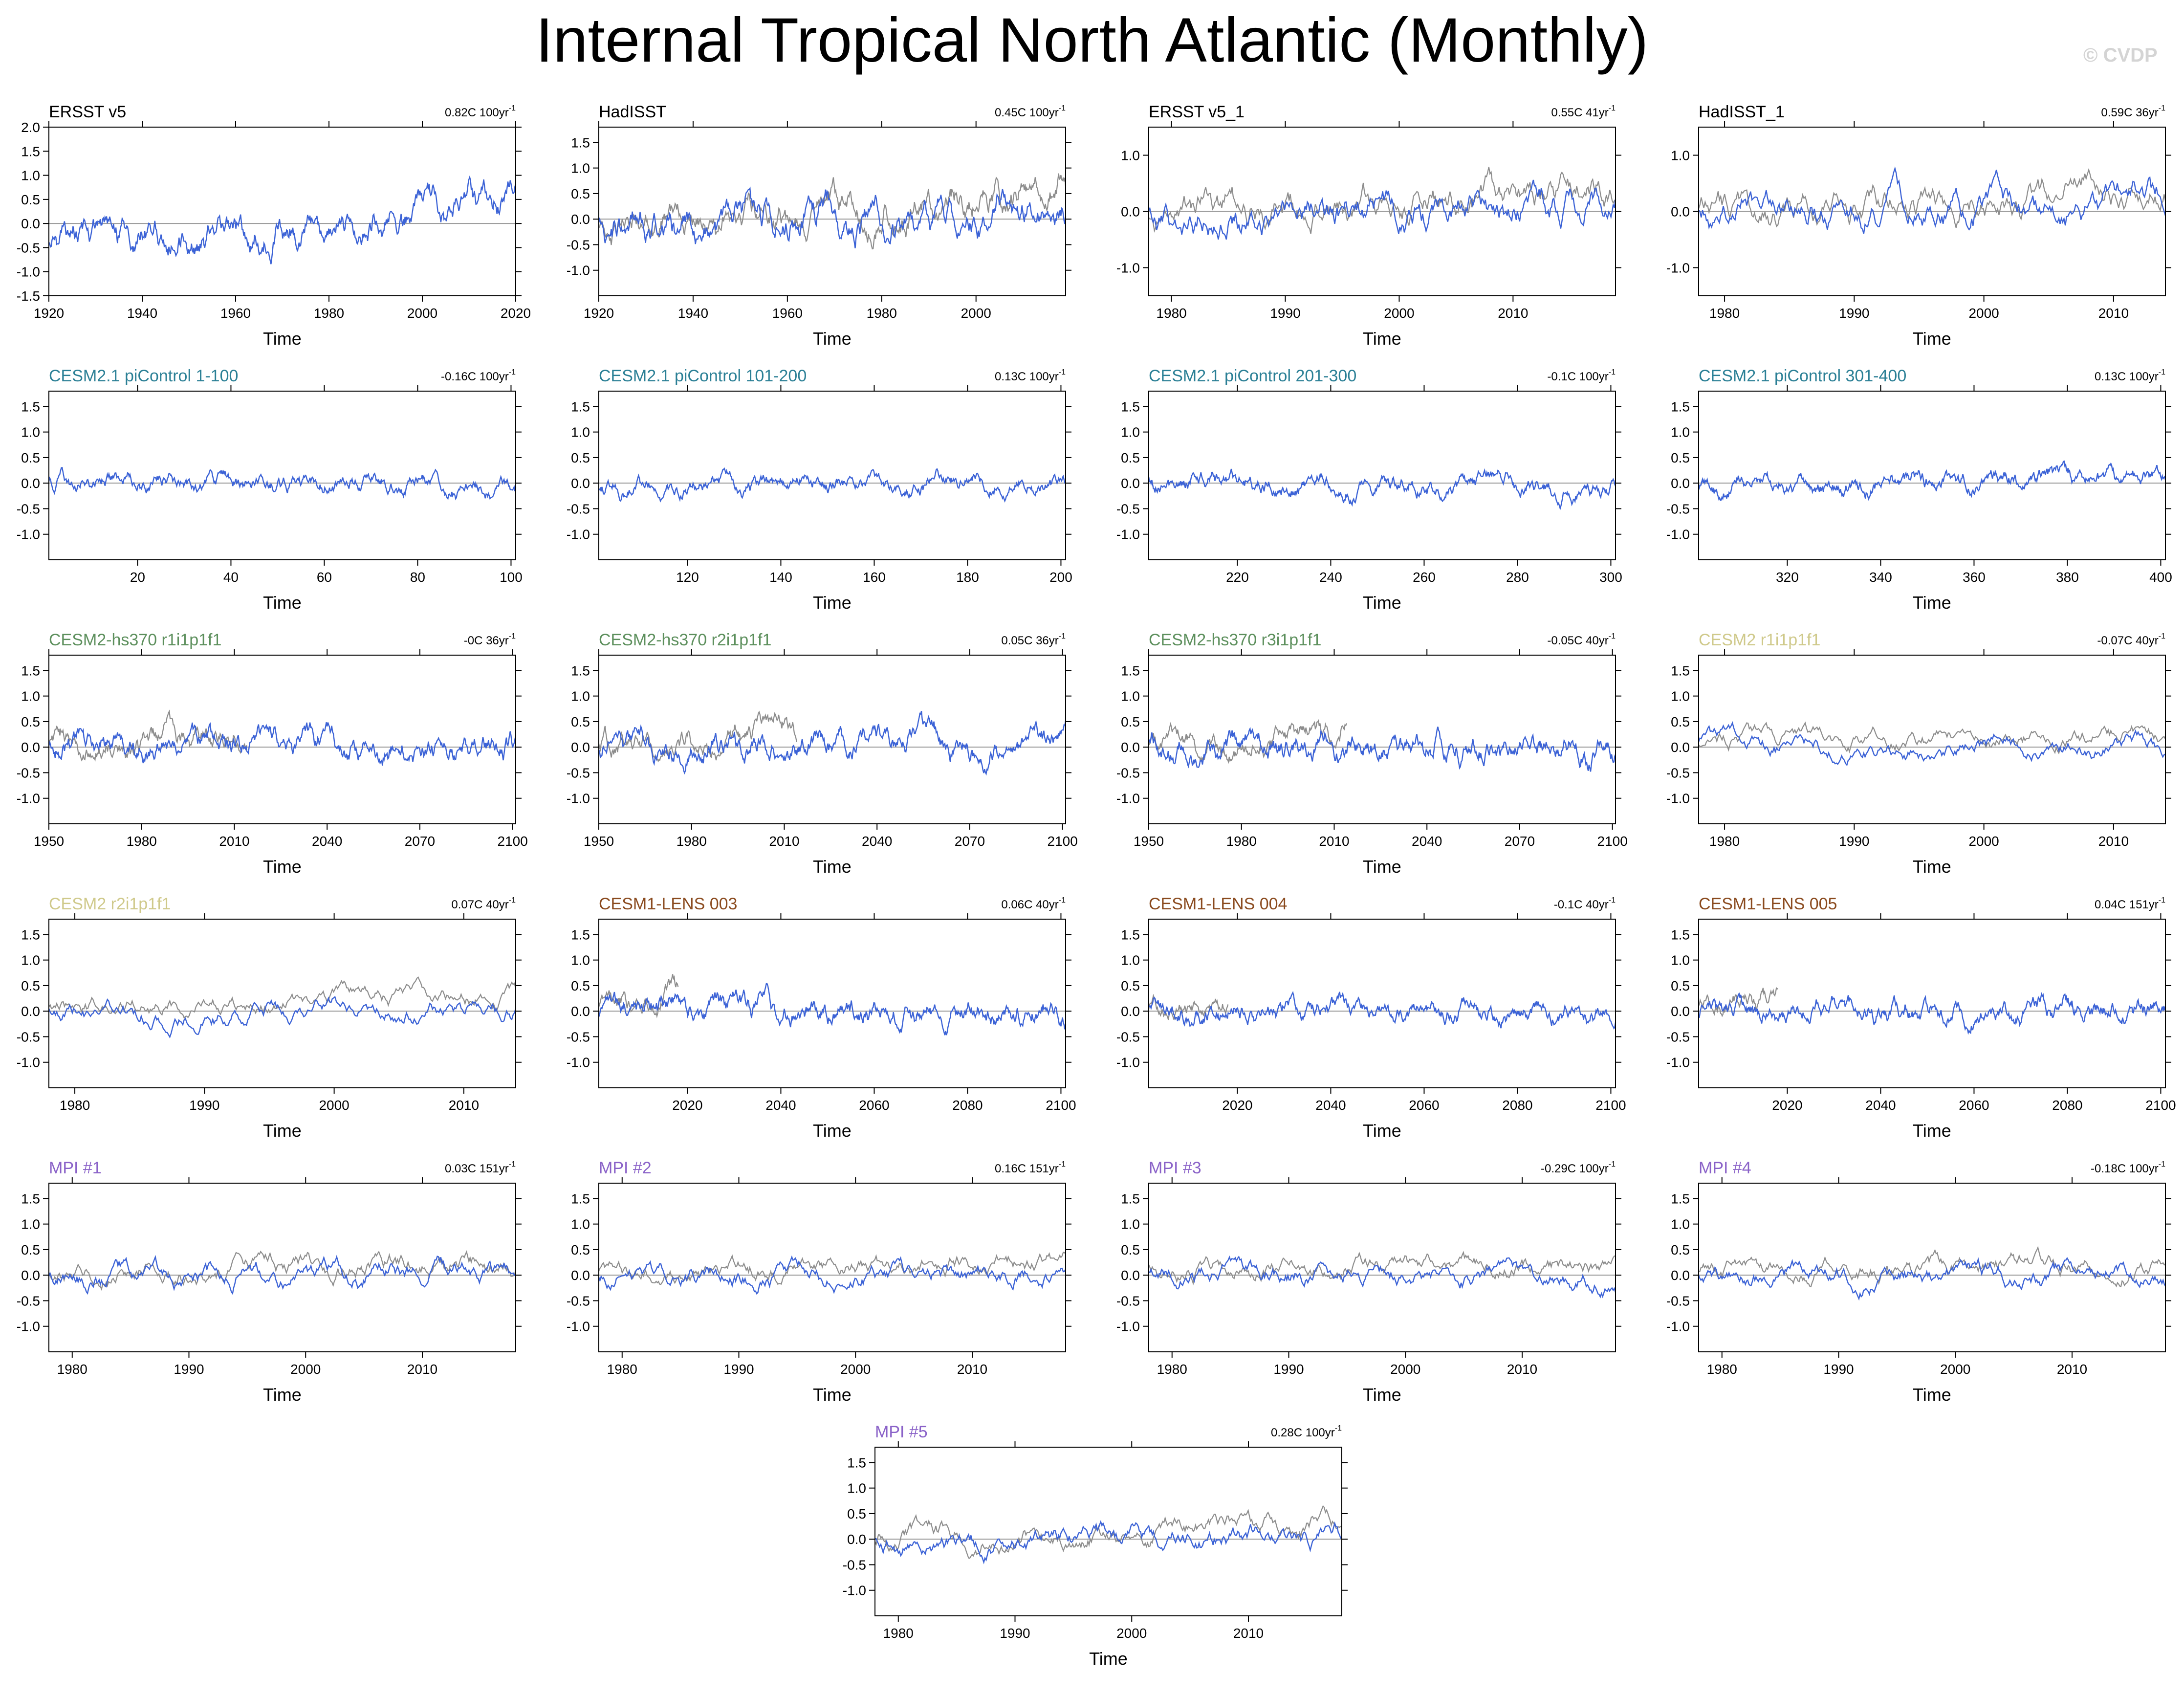  What do you see at coordinates (490, 639) in the screenshot?
I see `trend-label: -0C 36yr-1` at bounding box center [490, 639].